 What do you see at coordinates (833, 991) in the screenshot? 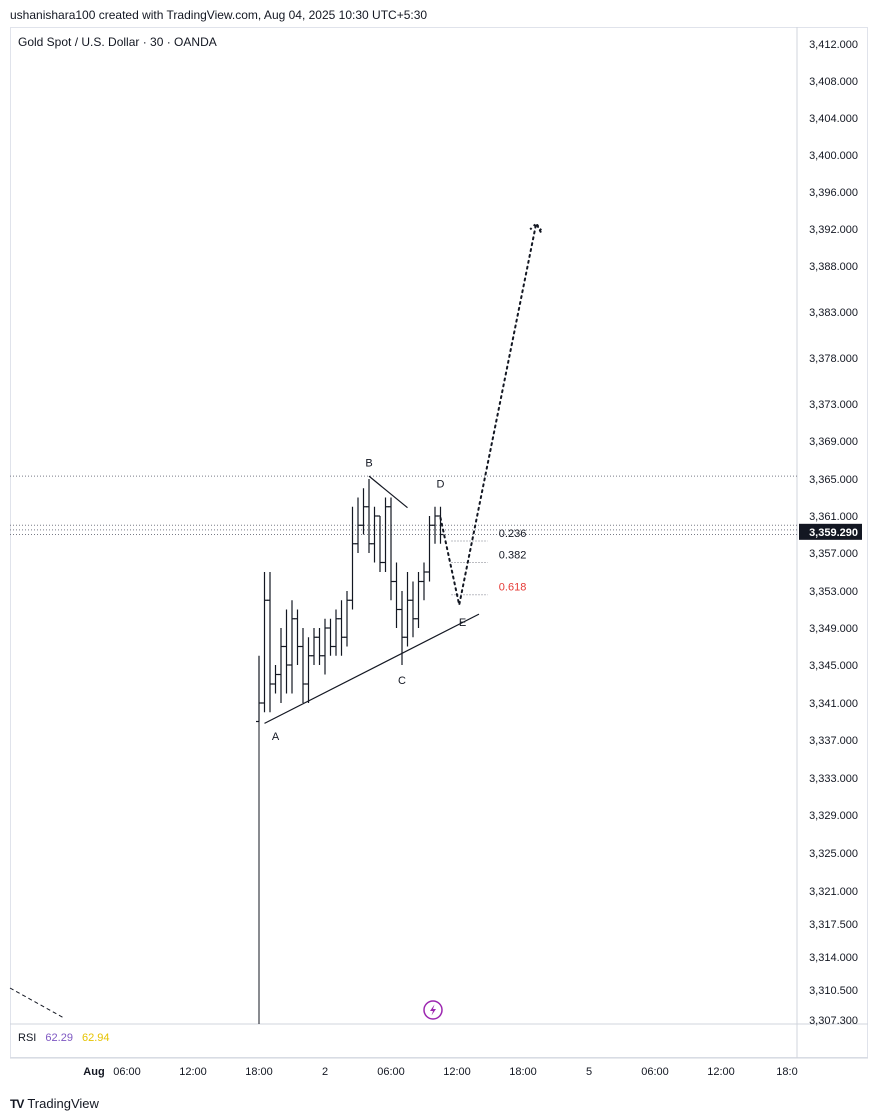
I see `y-tick-label: 3,310.500` at bounding box center [833, 991].